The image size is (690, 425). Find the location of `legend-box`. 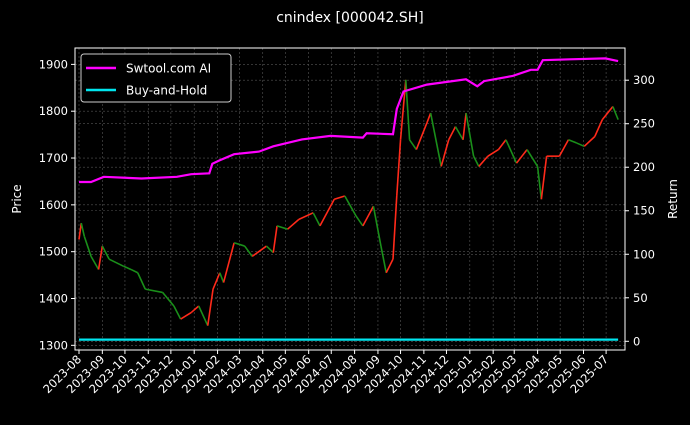

legend-box is located at coordinates (156, 78).